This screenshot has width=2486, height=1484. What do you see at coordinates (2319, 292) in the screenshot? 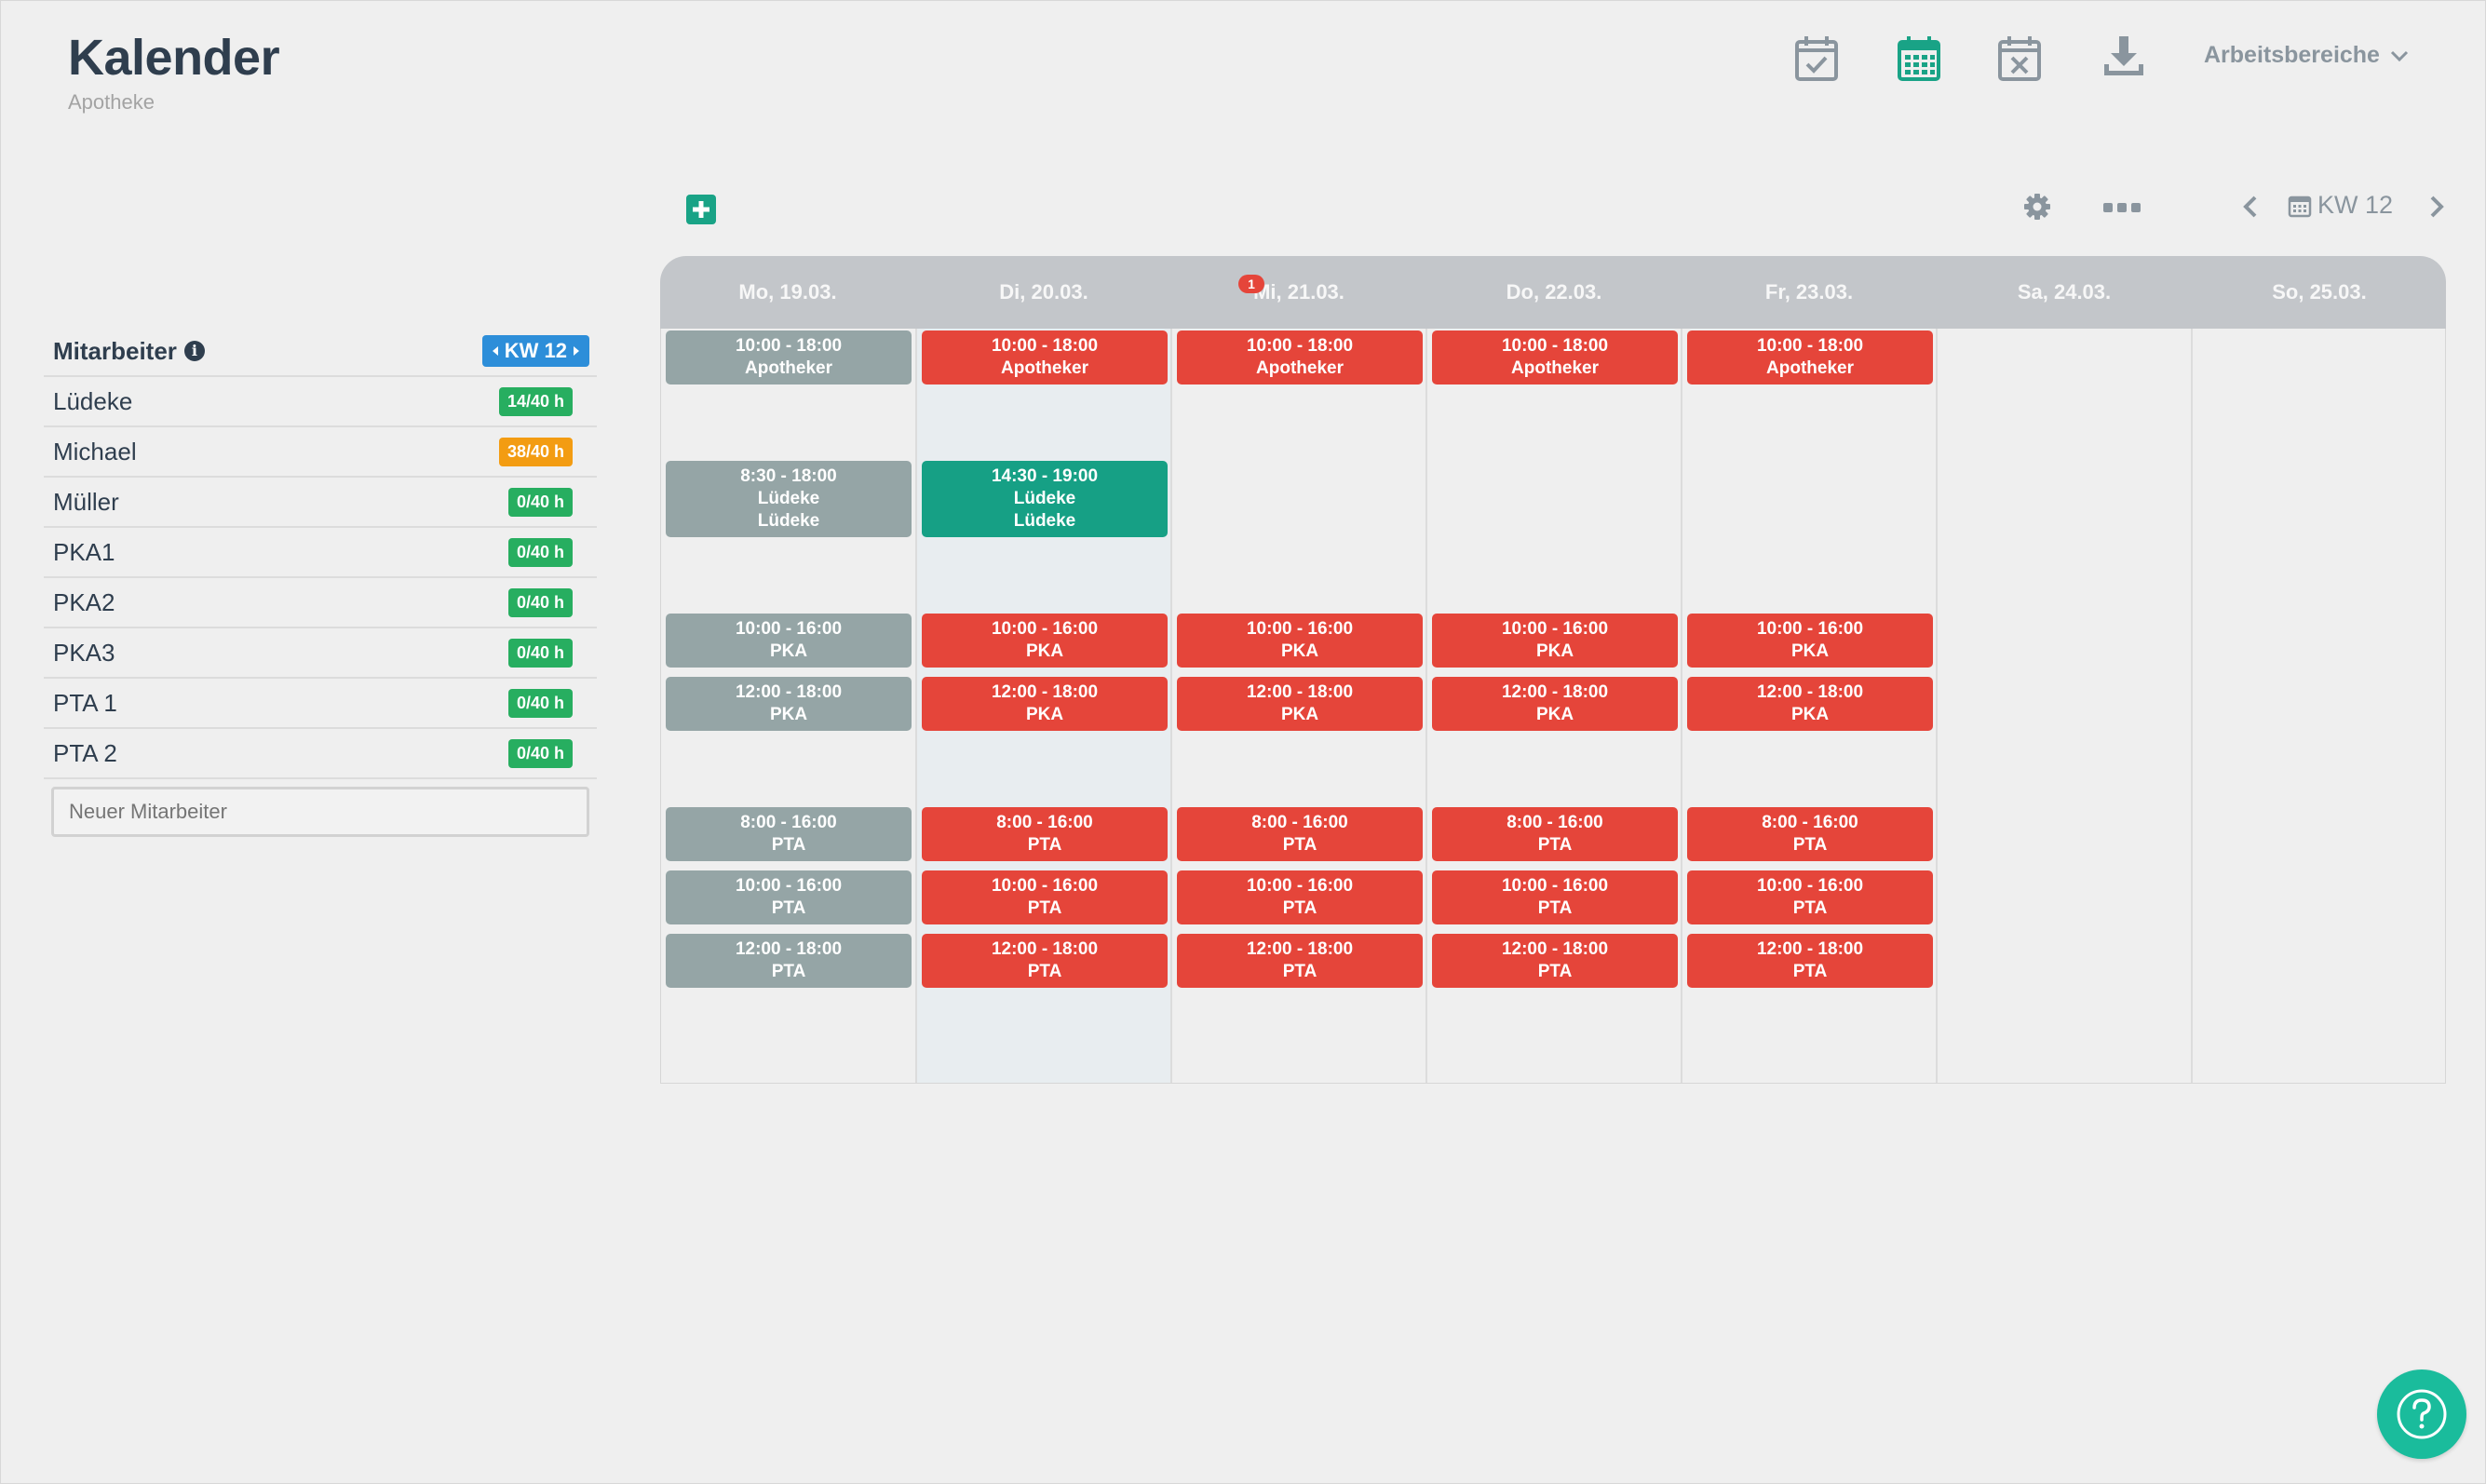
I see `day-header: So, 25.03.` at bounding box center [2319, 292].